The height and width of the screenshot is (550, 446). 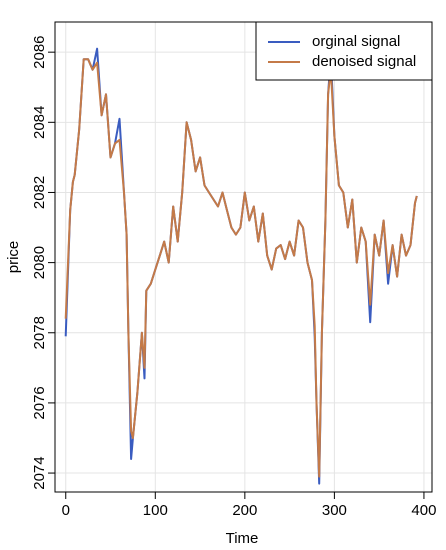 What do you see at coordinates (39, 332) in the screenshot?
I see `y-tick-label: 2078` at bounding box center [39, 332].